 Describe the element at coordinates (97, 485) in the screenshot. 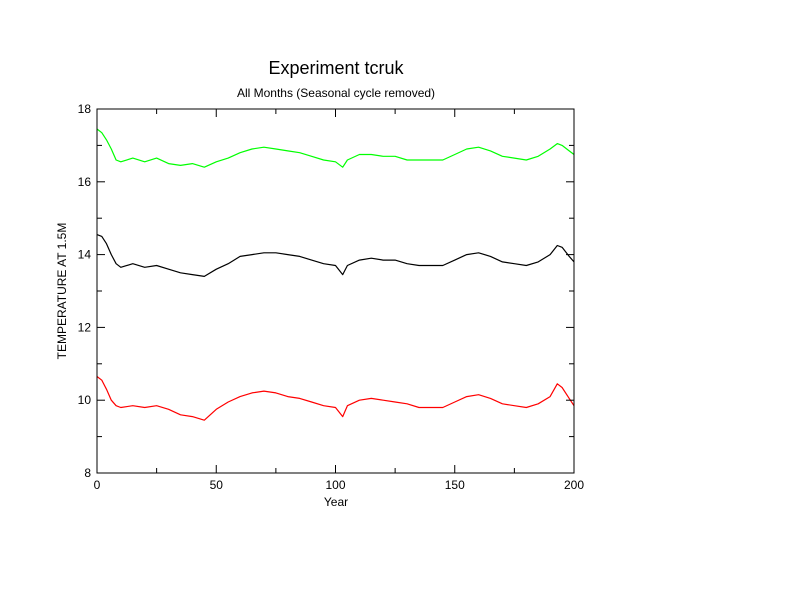

I see `x-tick-label: 0` at that location.